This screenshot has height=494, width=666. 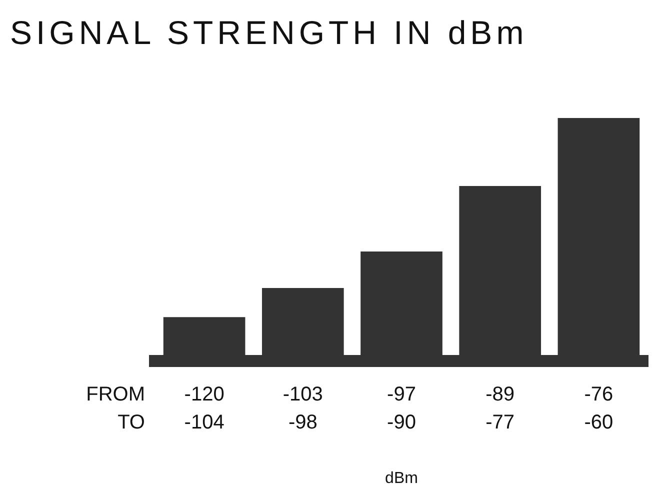 I want to click on text: TO, so click(x=131, y=422).